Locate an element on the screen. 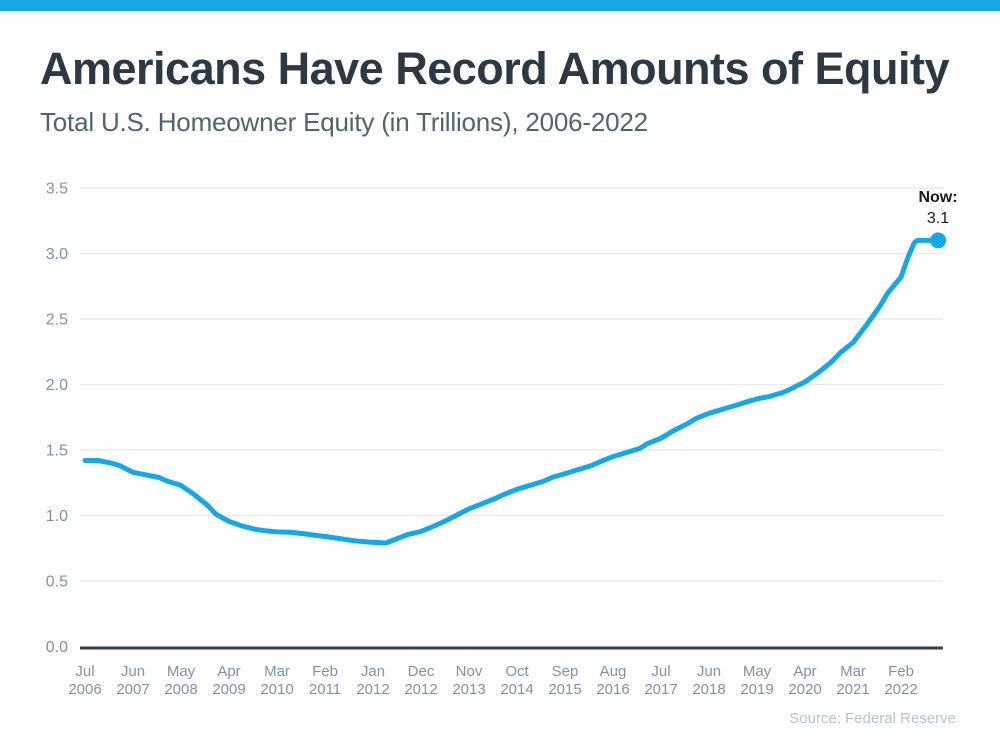  now-annotation: Now: 3.1 is located at coordinates (938, 208).